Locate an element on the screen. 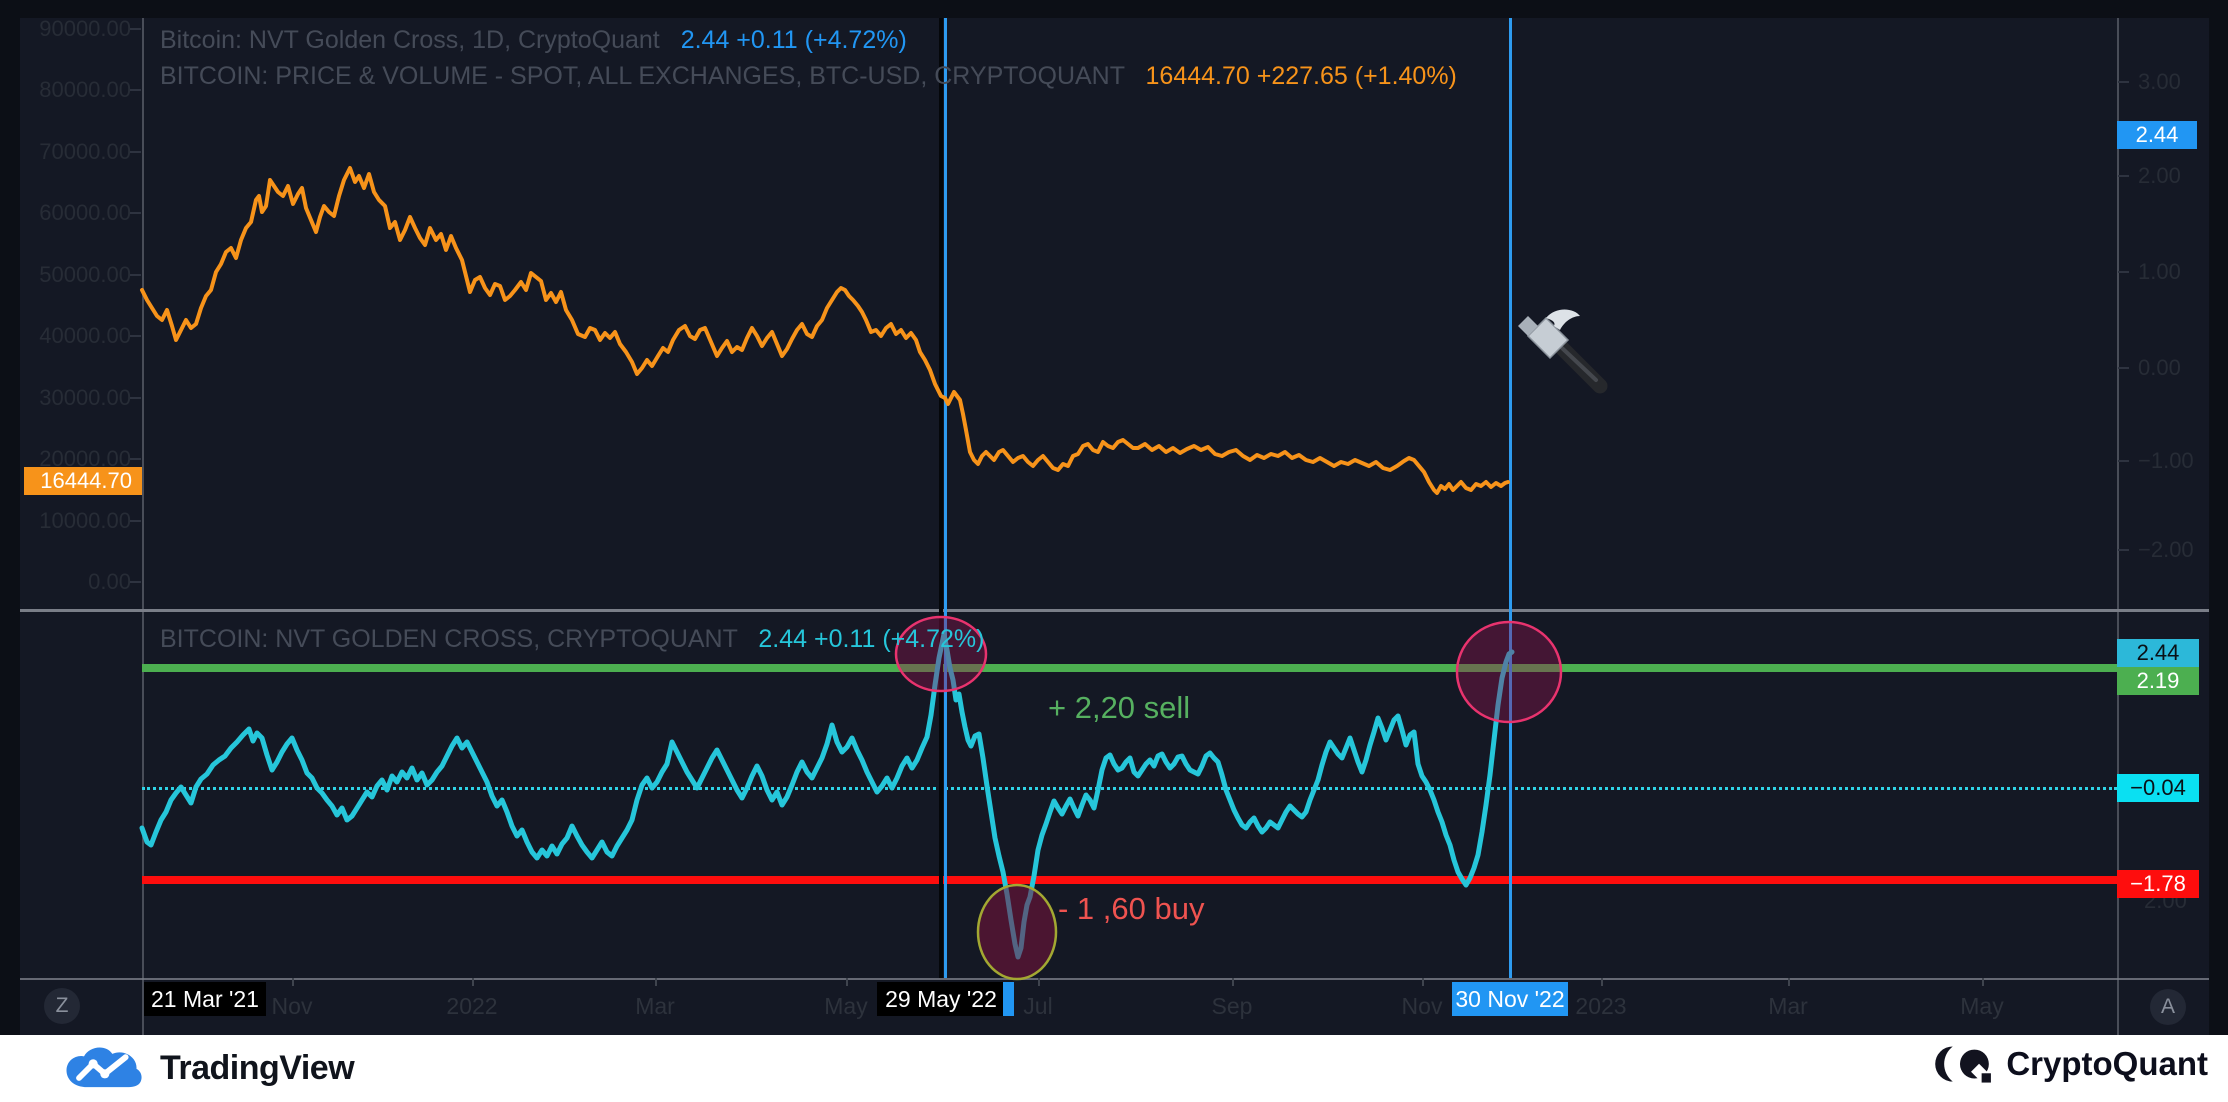 The image size is (2228, 1102). y-axis-label-left: 10000.00 is located at coordinates (85, 520).